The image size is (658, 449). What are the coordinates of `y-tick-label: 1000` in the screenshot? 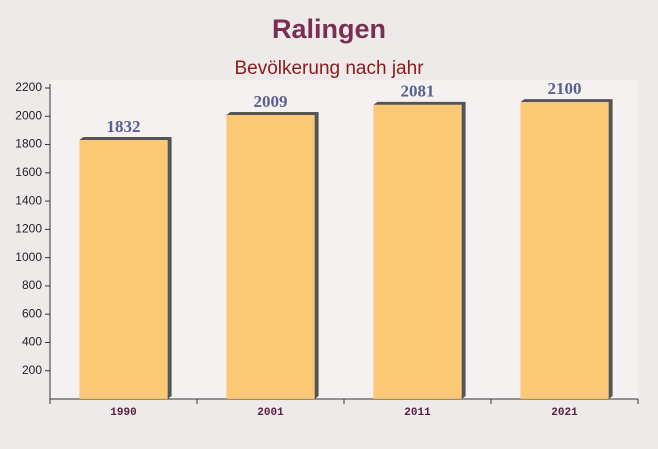 It's located at (28, 257).